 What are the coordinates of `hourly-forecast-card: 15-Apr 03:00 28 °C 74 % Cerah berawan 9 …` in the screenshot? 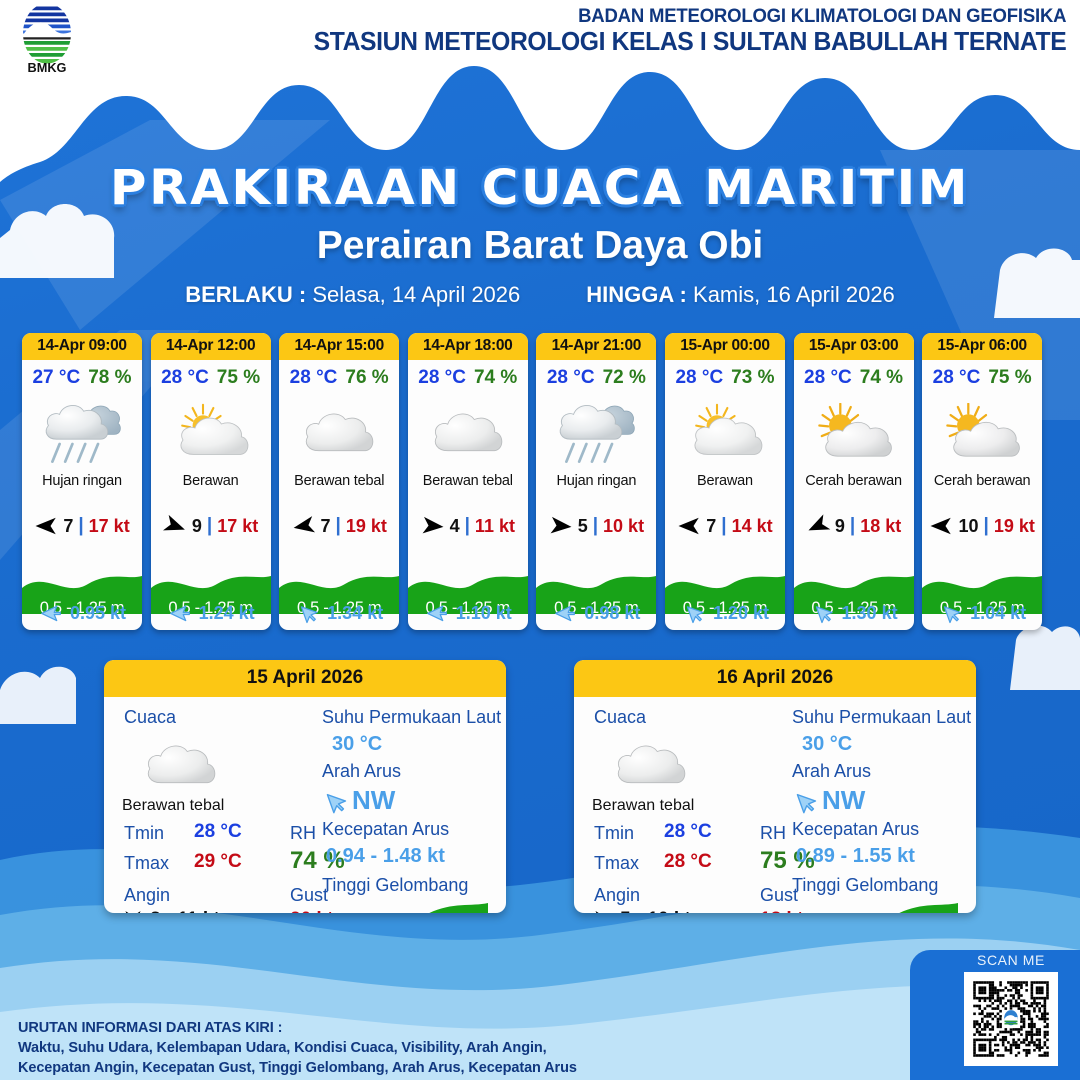 It's located at (853, 481).